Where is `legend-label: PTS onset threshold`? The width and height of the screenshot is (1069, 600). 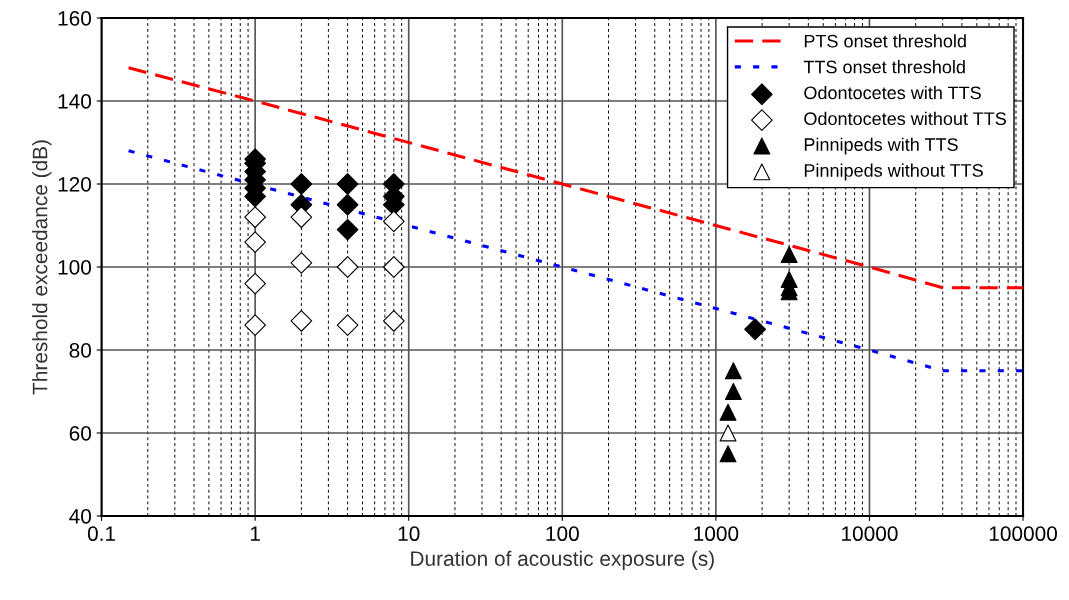 legend-label: PTS onset threshold is located at coordinates (885, 41).